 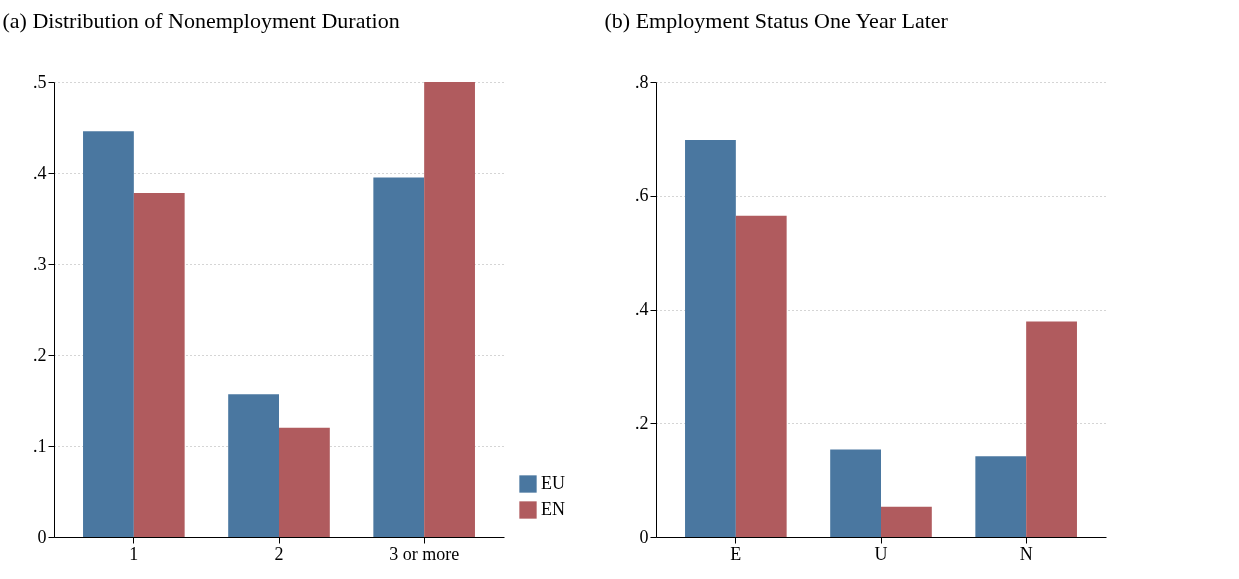 What do you see at coordinates (40, 445) in the screenshot?
I see `y-tick-label: .1` at bounding box center [40, 445].